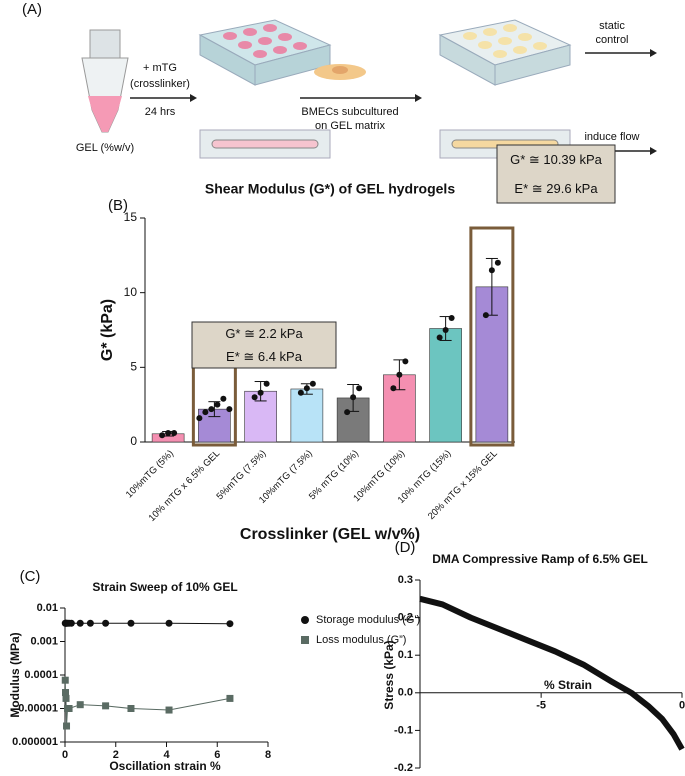  I want to click on annotation: E* ≅ 29.6 kPa, so click(556, 188).